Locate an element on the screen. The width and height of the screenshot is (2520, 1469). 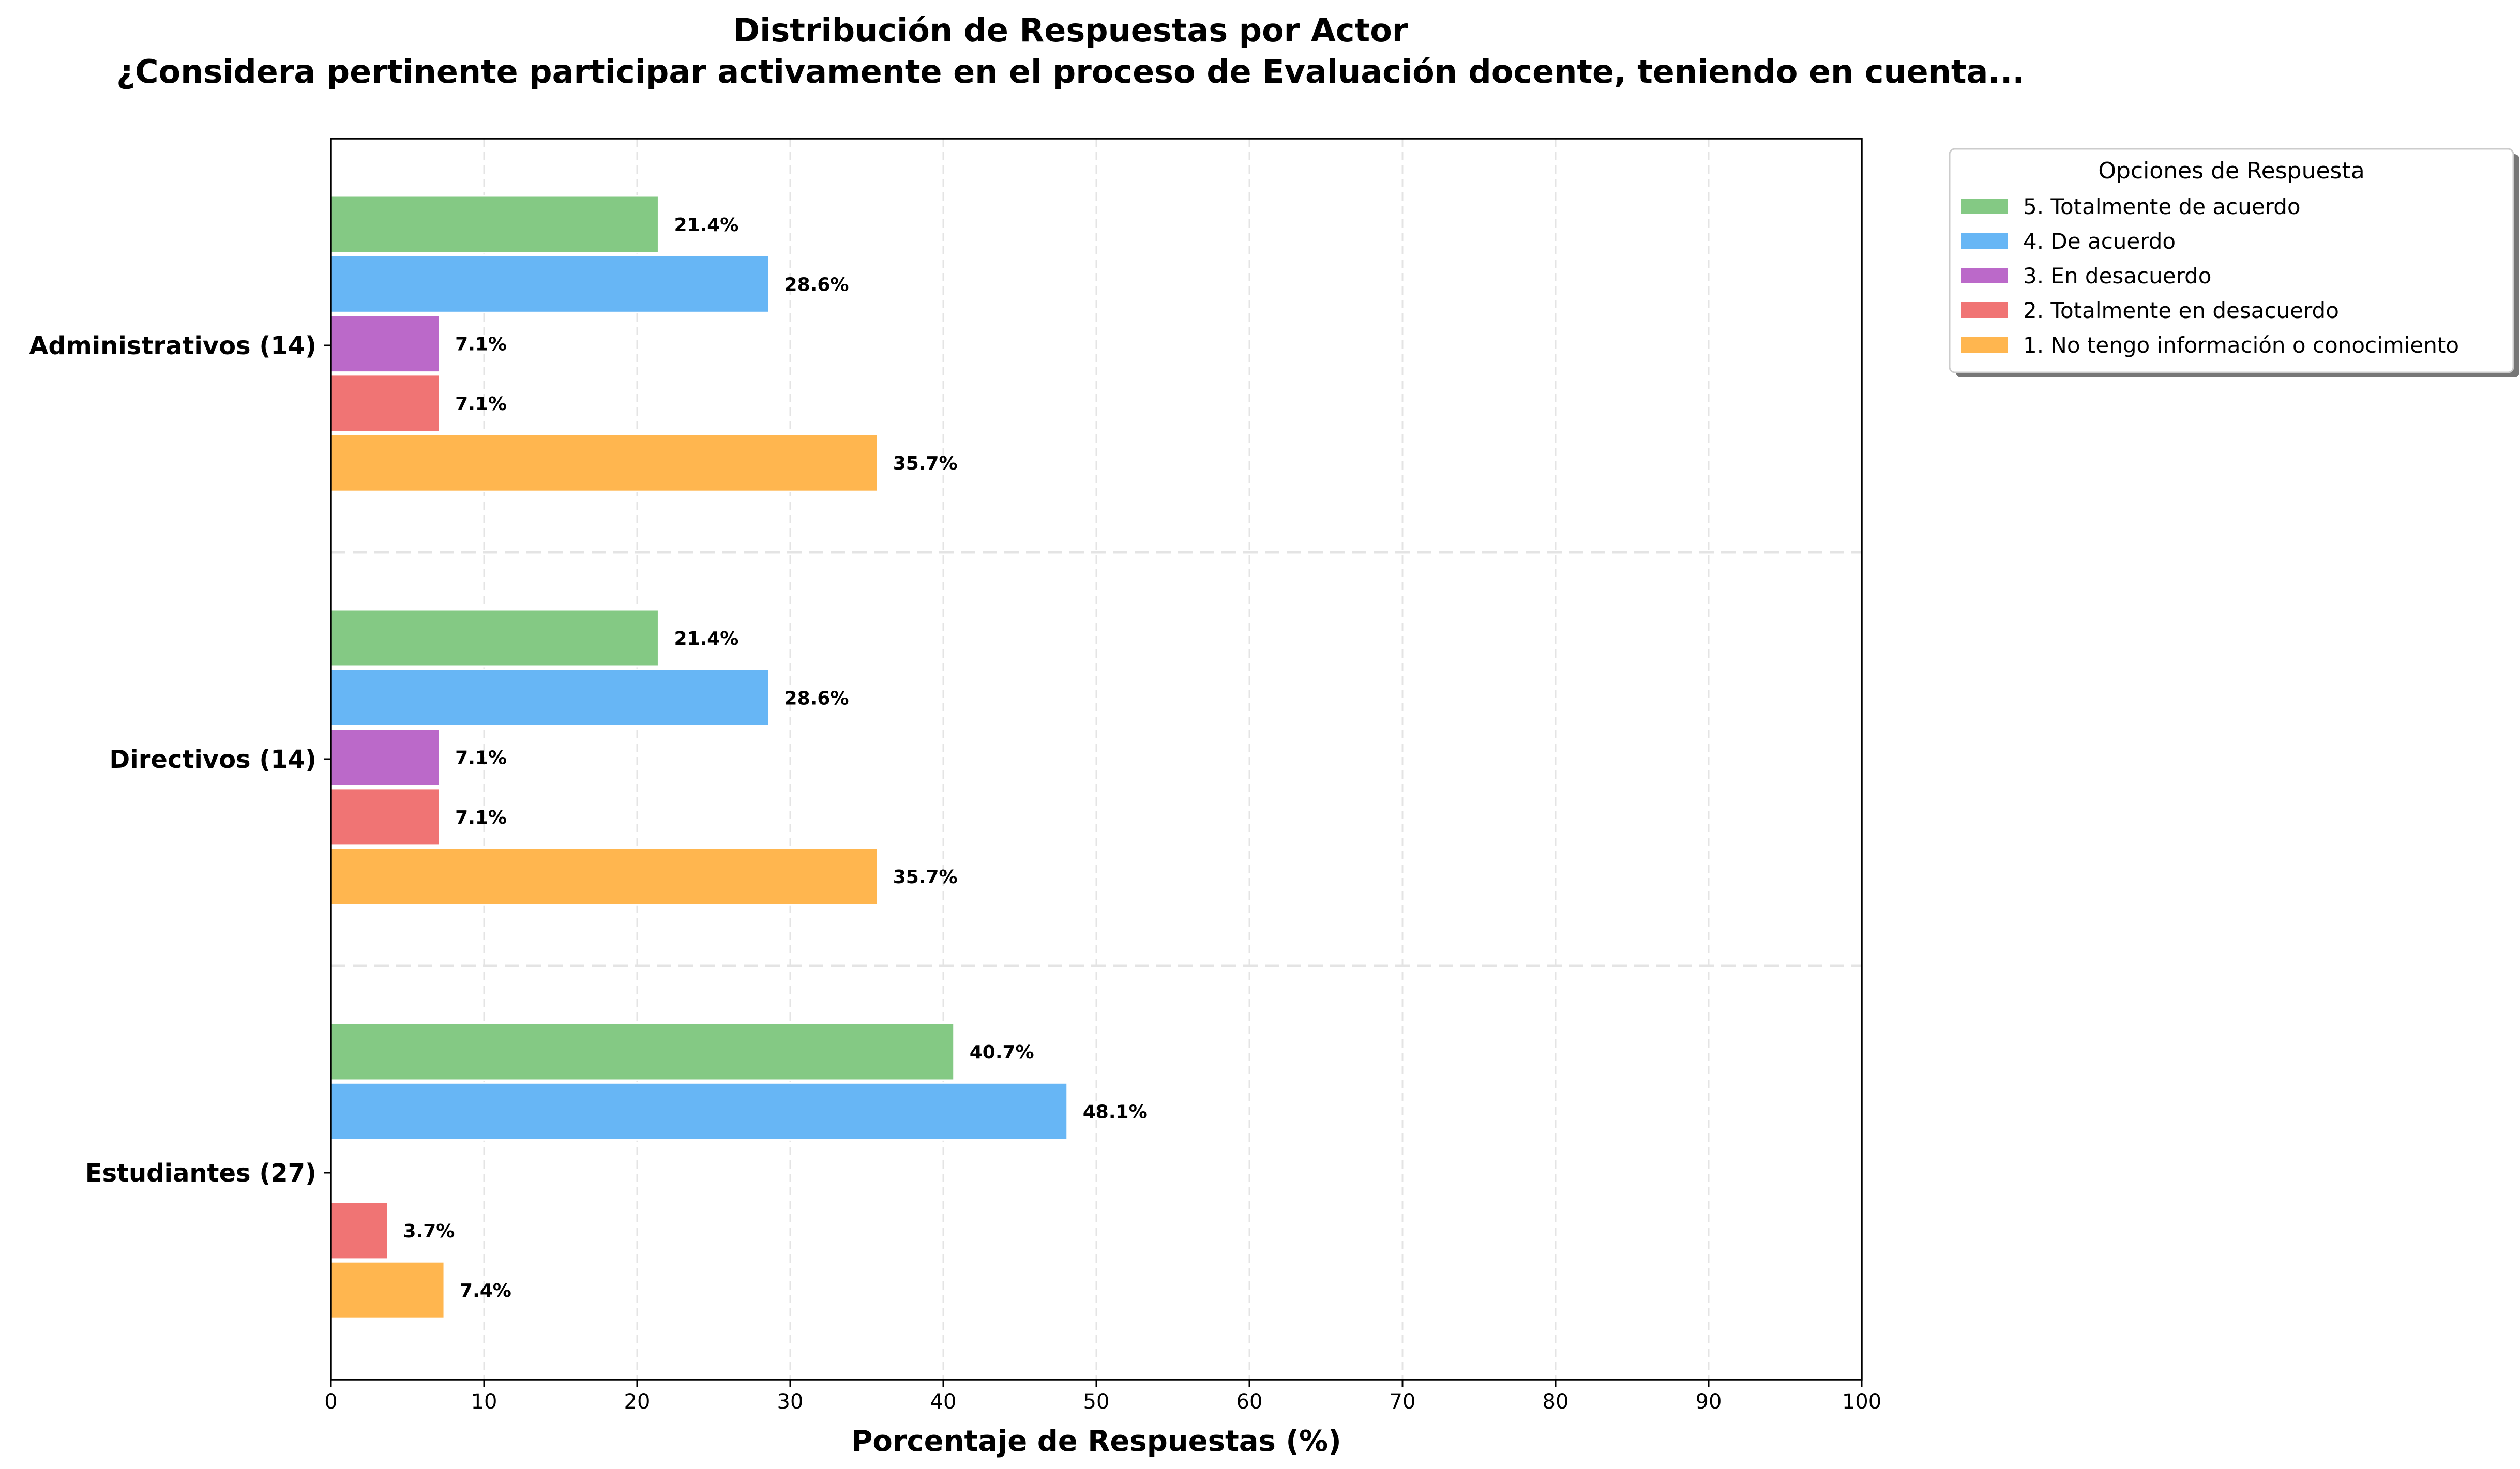
x-tick-label: 60 is located at coordinates (1249, 1402).